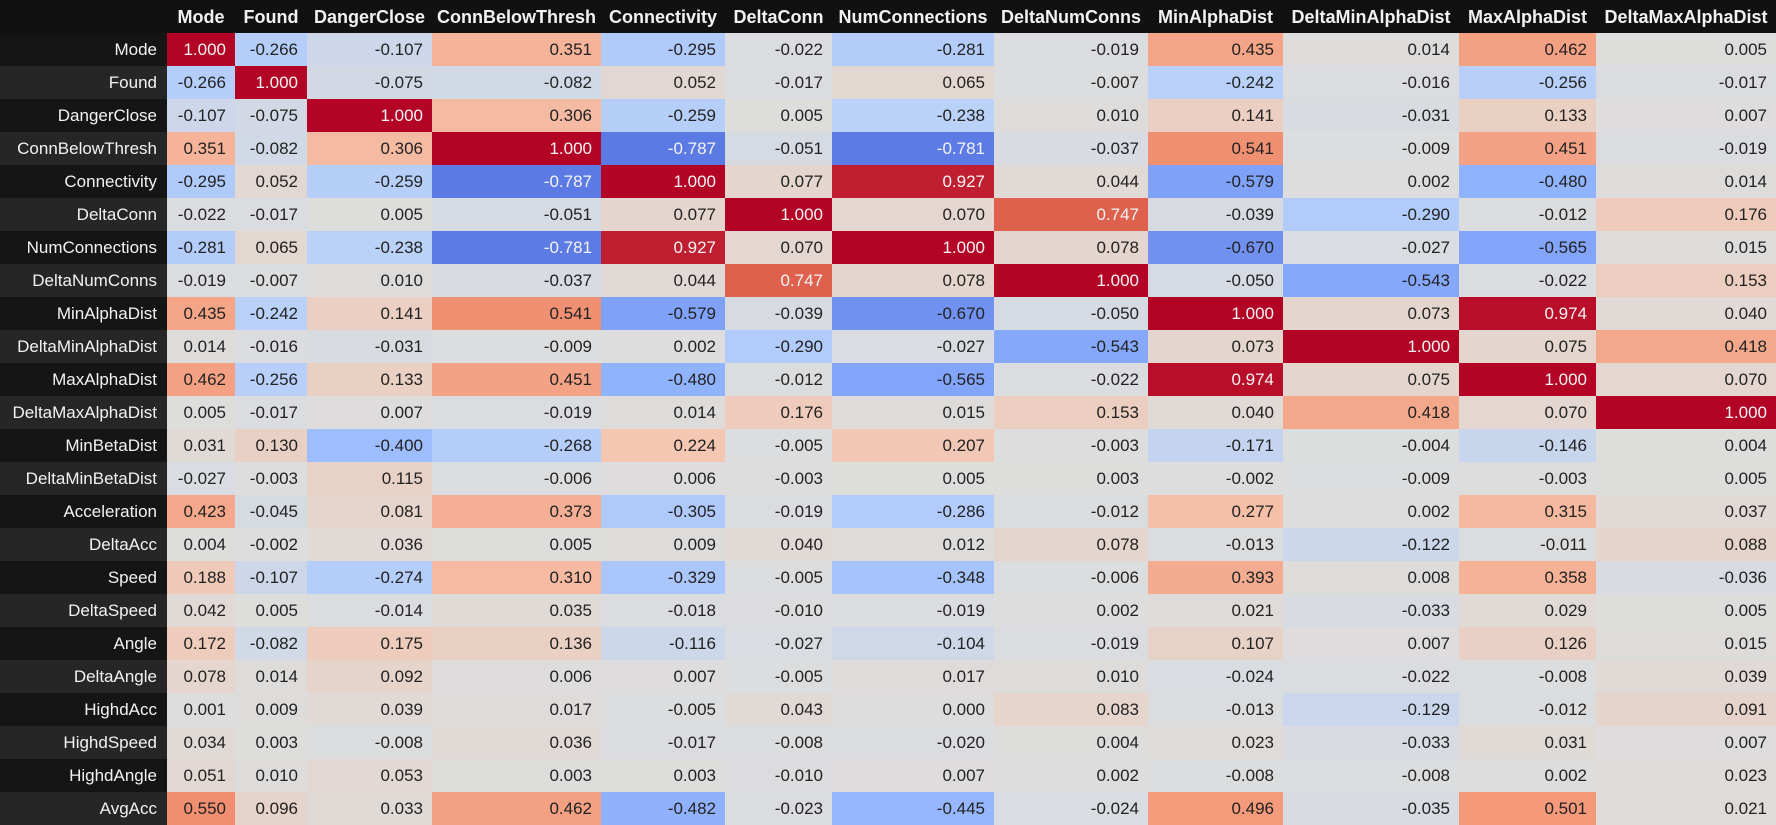 The height and width of the screenshot is (825, 1776). Describe the element at coordinates (369, 610) in the screenshot. I see `heatmap-cell: -0.014` at that location.